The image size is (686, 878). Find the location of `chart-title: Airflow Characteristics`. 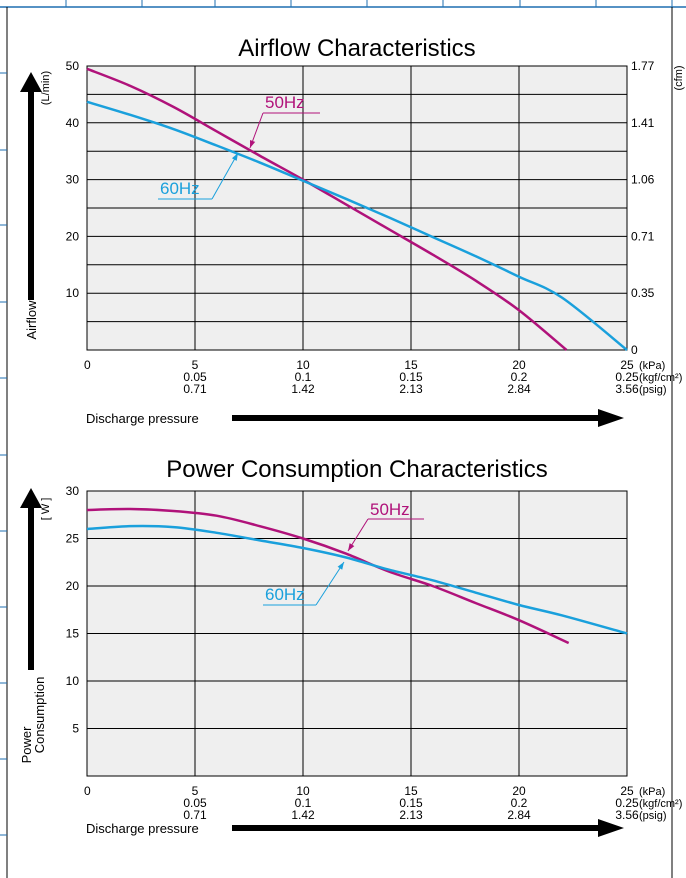

chart-title: Airflow Characteristics is located at coordinates (356, 48).